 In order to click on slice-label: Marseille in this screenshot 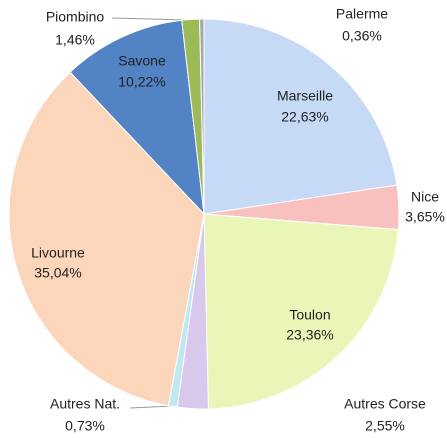, I will do `click(305, 96)`.